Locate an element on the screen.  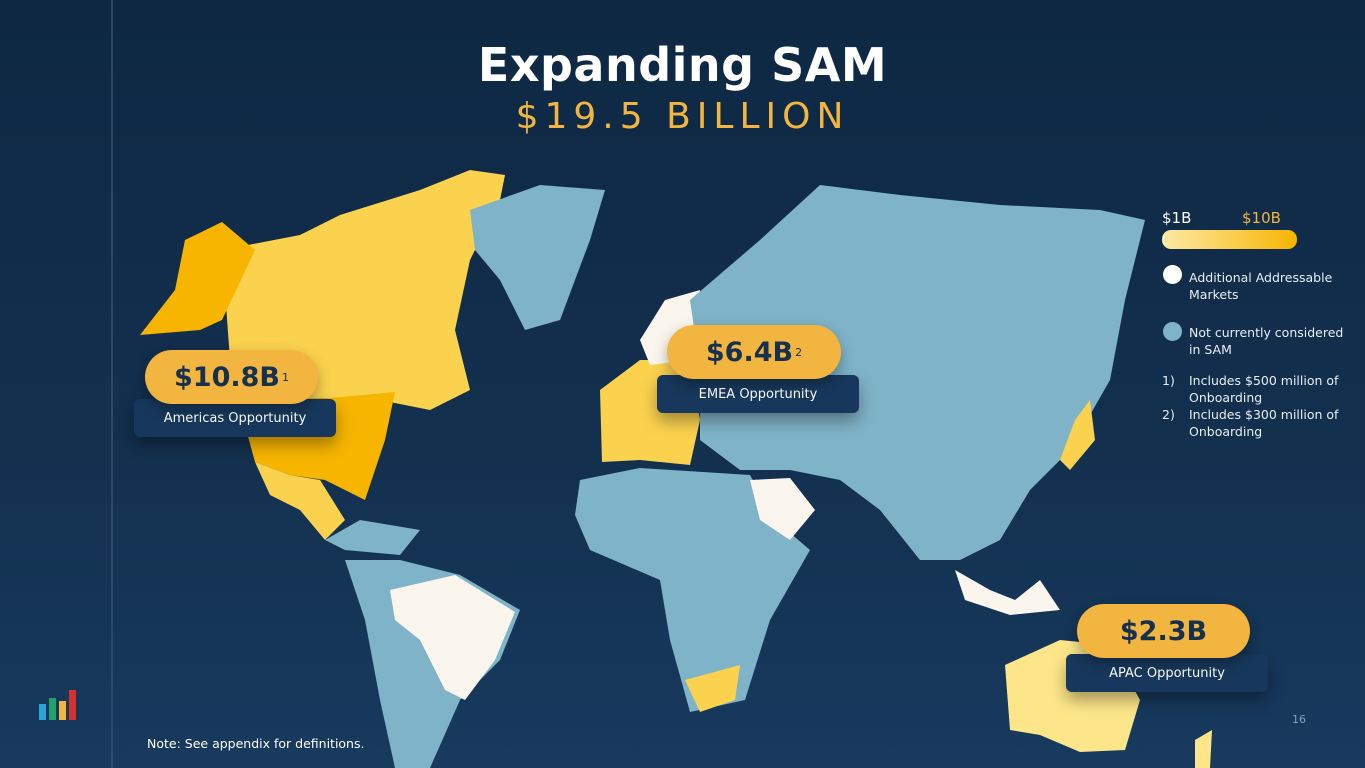
africa is located at coordinates (692, 590).